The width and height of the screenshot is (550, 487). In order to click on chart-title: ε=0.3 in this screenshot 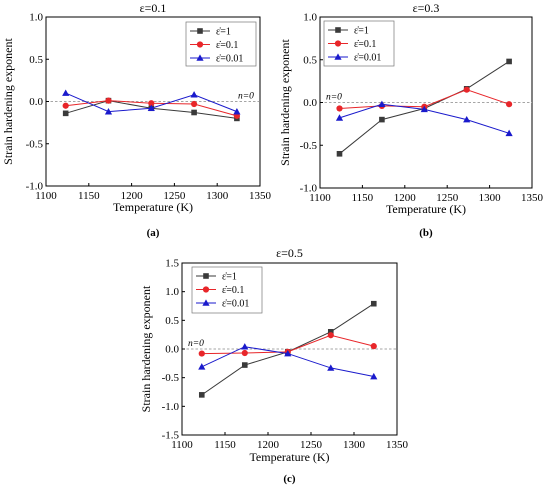, I will do `click(426, 8)`.